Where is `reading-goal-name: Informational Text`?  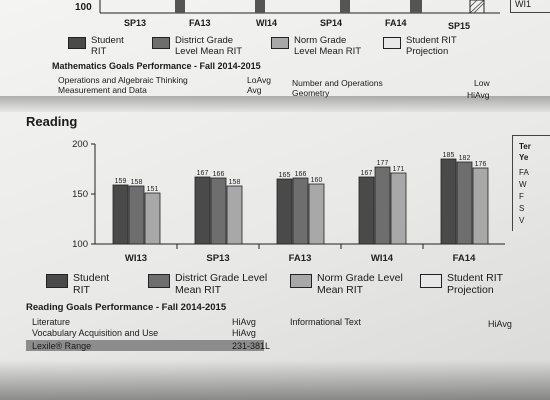
reading-goal-name: Informational Text is located at coordinates (325, 322).